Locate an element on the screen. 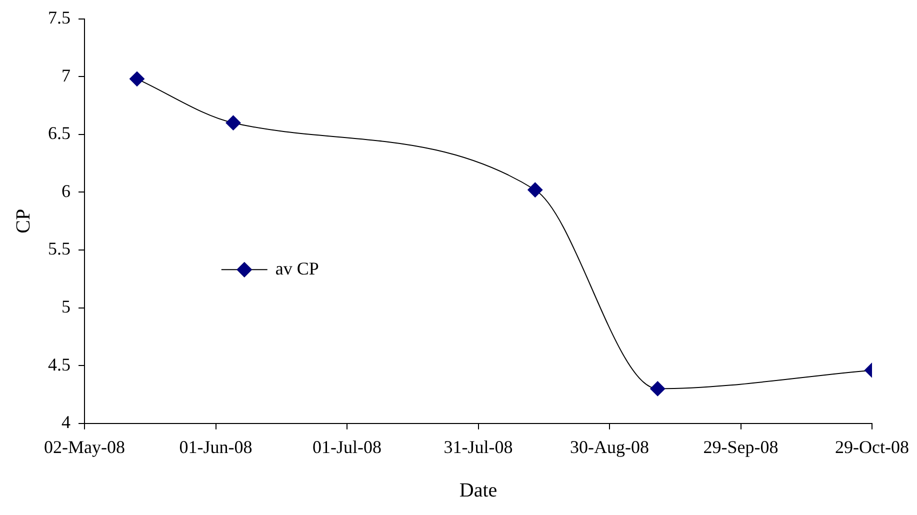 The width and height of the screenshot is (917, 515). y-tick-label: 6 is located at coordinates (66, 190).